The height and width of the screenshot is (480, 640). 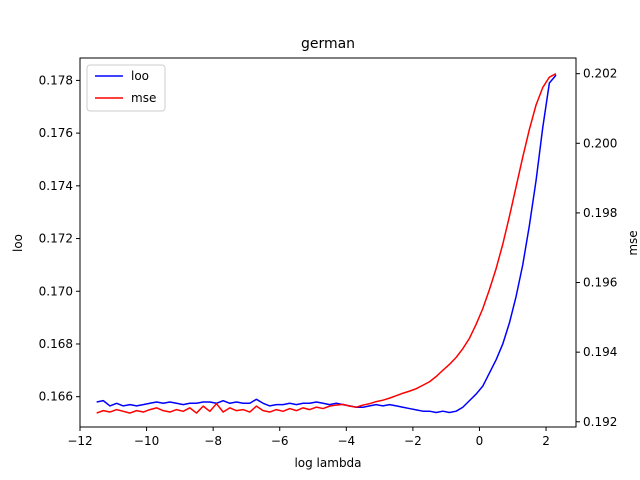 What do you see at coordinates (480, 441) in the screenshot?
I see `x-tick-label: 0` at bounding box center [480, 441].